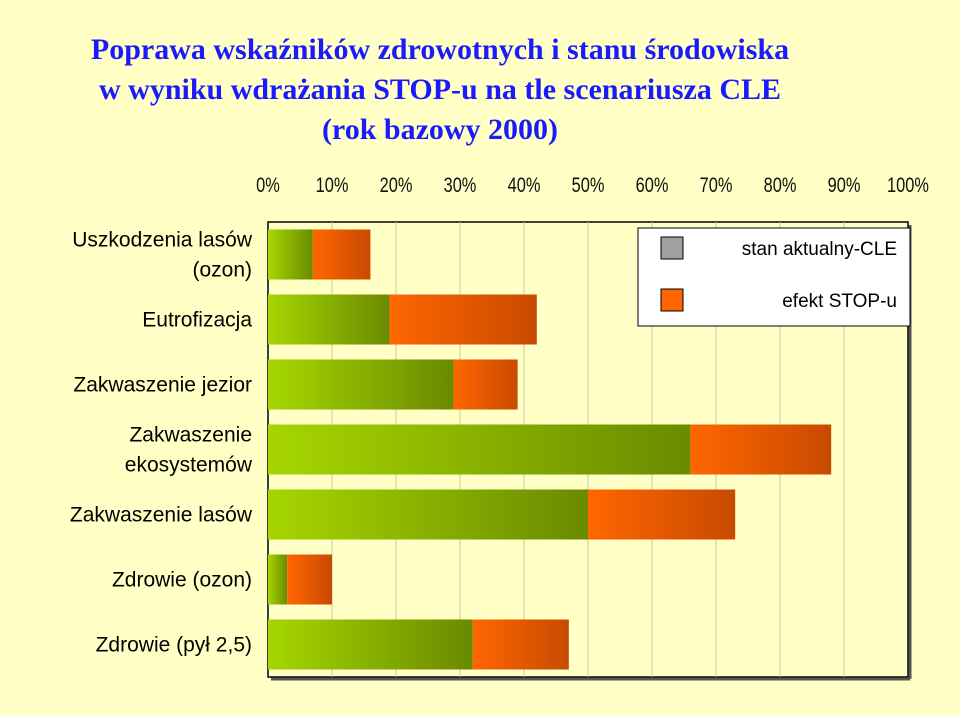 Image resolution: width=960 pixels, height=716 pixels. What do you see at coordinates (819, 249) in the screenshot?
I see `legend-label: stan aktualny-CLE` at bounding box center [819, 249].